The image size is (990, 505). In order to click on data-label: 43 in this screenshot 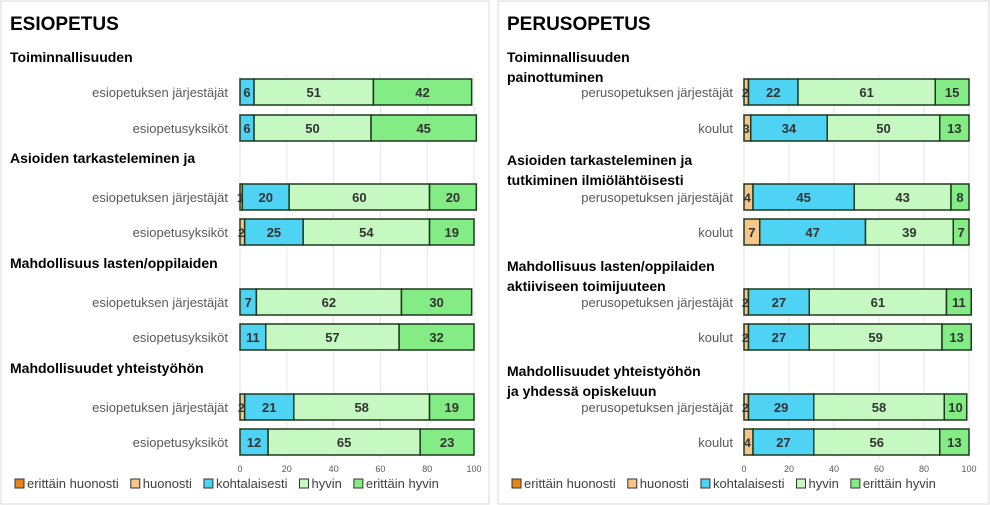, I will do `click(902, 197)`.